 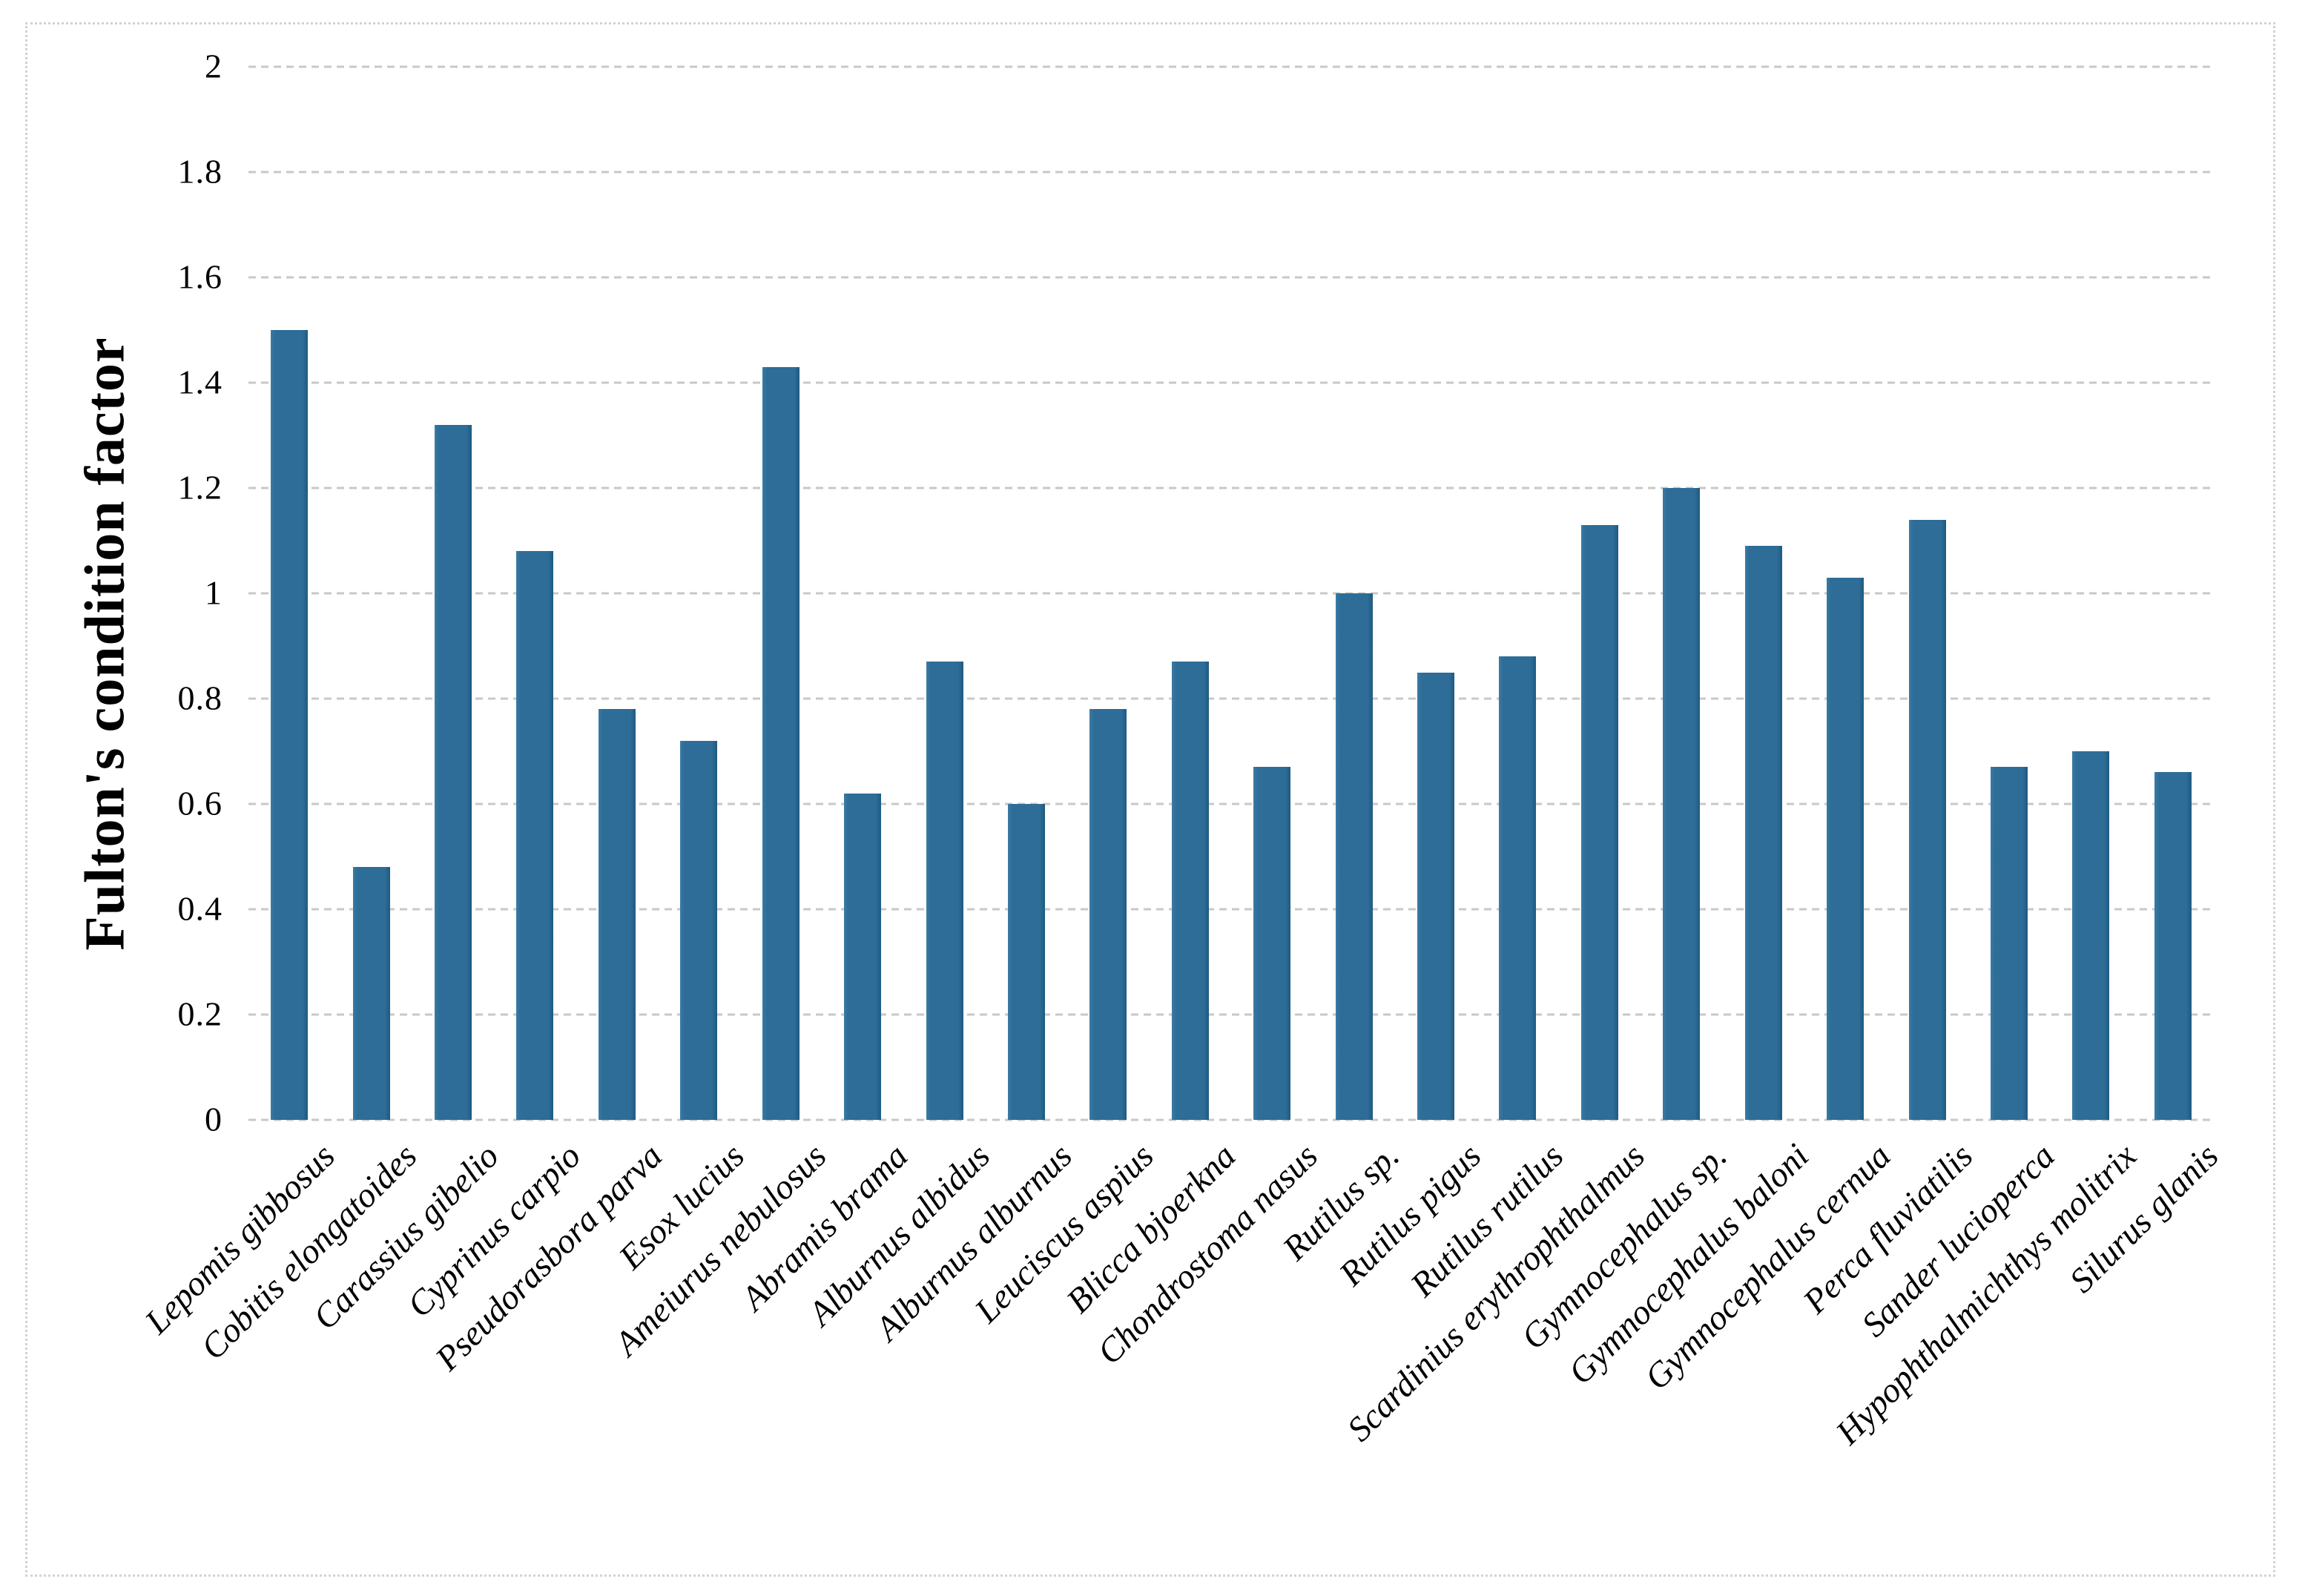 What do you see at coordinates (199, 698) in the screenshot?
I see `y-tick-label: 0.8` at bounding box center [199, 698].